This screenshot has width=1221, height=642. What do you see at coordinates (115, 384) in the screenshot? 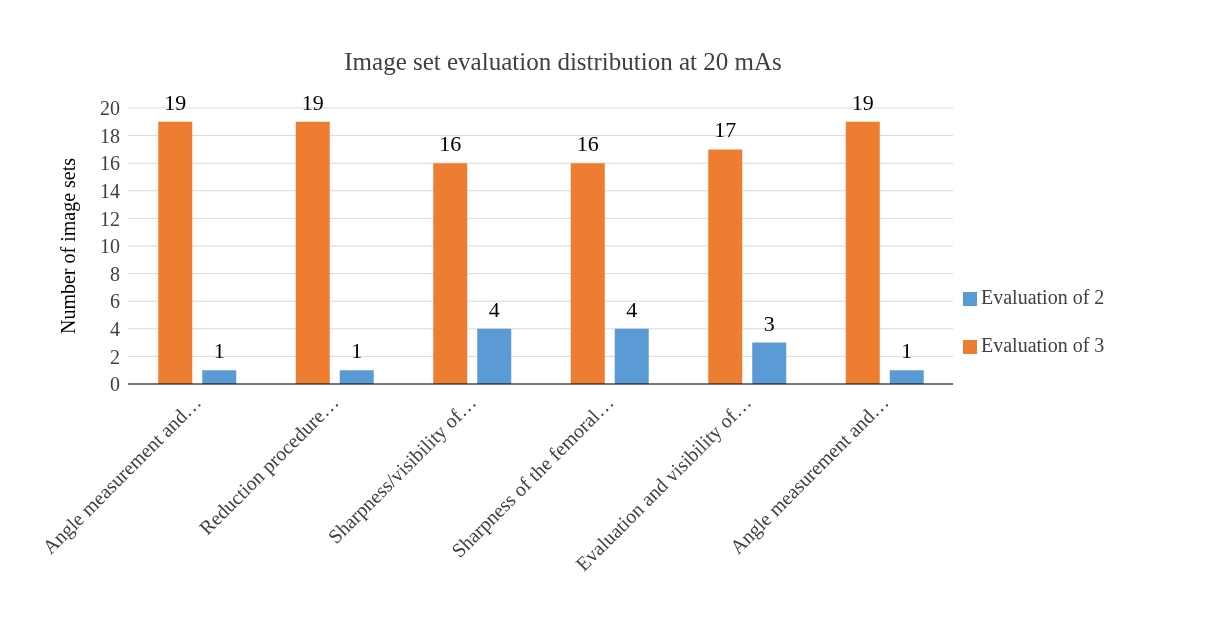
I see `y-tick-label: 0` at bounding box center [115, 384].